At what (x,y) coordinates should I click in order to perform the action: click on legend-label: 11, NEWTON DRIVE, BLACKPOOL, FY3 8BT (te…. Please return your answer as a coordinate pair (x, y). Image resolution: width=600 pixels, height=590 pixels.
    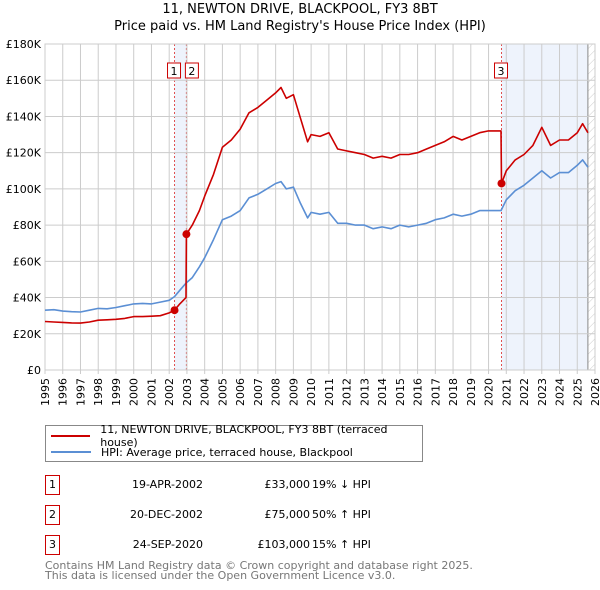
    Looking at the image, I should click on (244, 436).